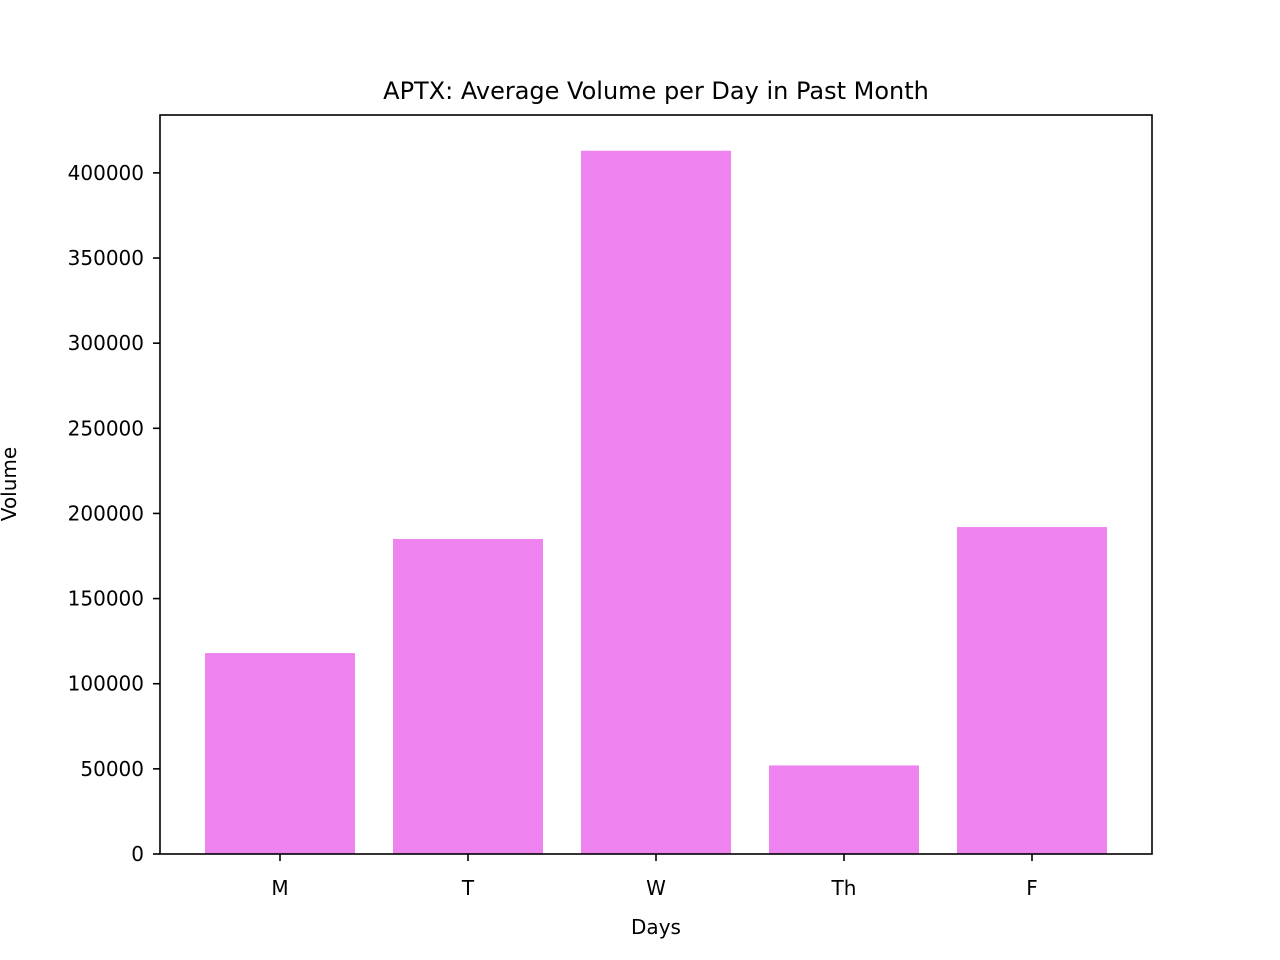  Describe the element at coordinates (106, 513) in the screenshot. I see `y-tick-label: 200000` at that location.